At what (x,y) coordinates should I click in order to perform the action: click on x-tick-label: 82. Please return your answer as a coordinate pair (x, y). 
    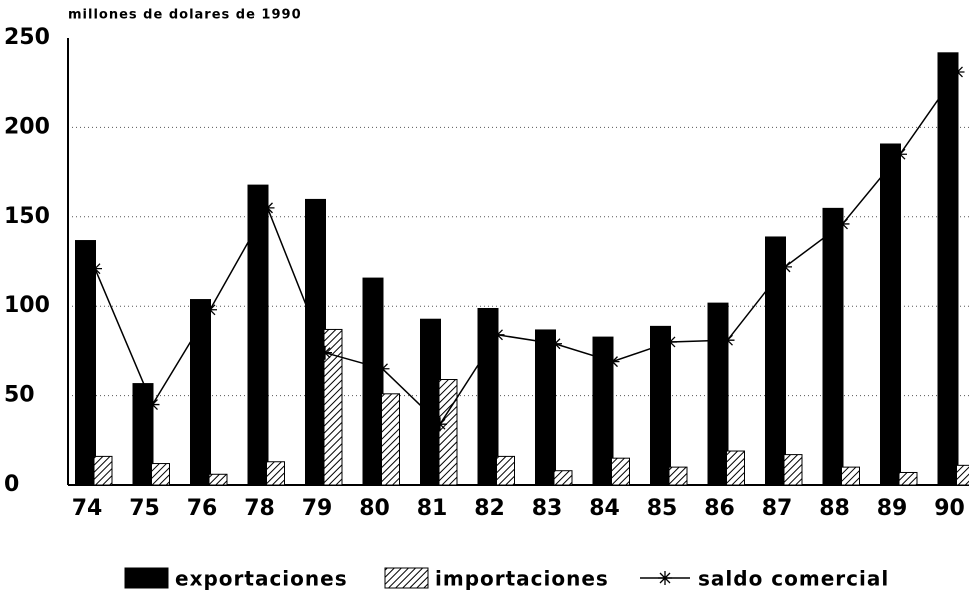
    Looking at the image, I should click on (489, 508).